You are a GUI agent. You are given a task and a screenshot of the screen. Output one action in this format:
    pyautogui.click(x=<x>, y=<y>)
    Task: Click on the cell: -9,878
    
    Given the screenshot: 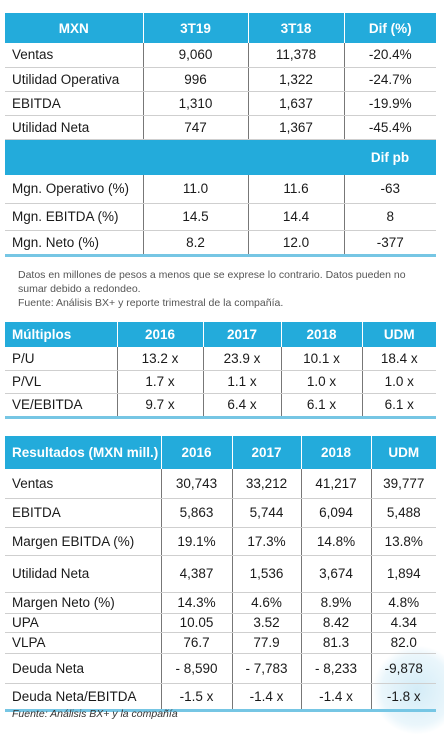 What is the action you would take?
    pyautogui.click(x=403, y=668)
    